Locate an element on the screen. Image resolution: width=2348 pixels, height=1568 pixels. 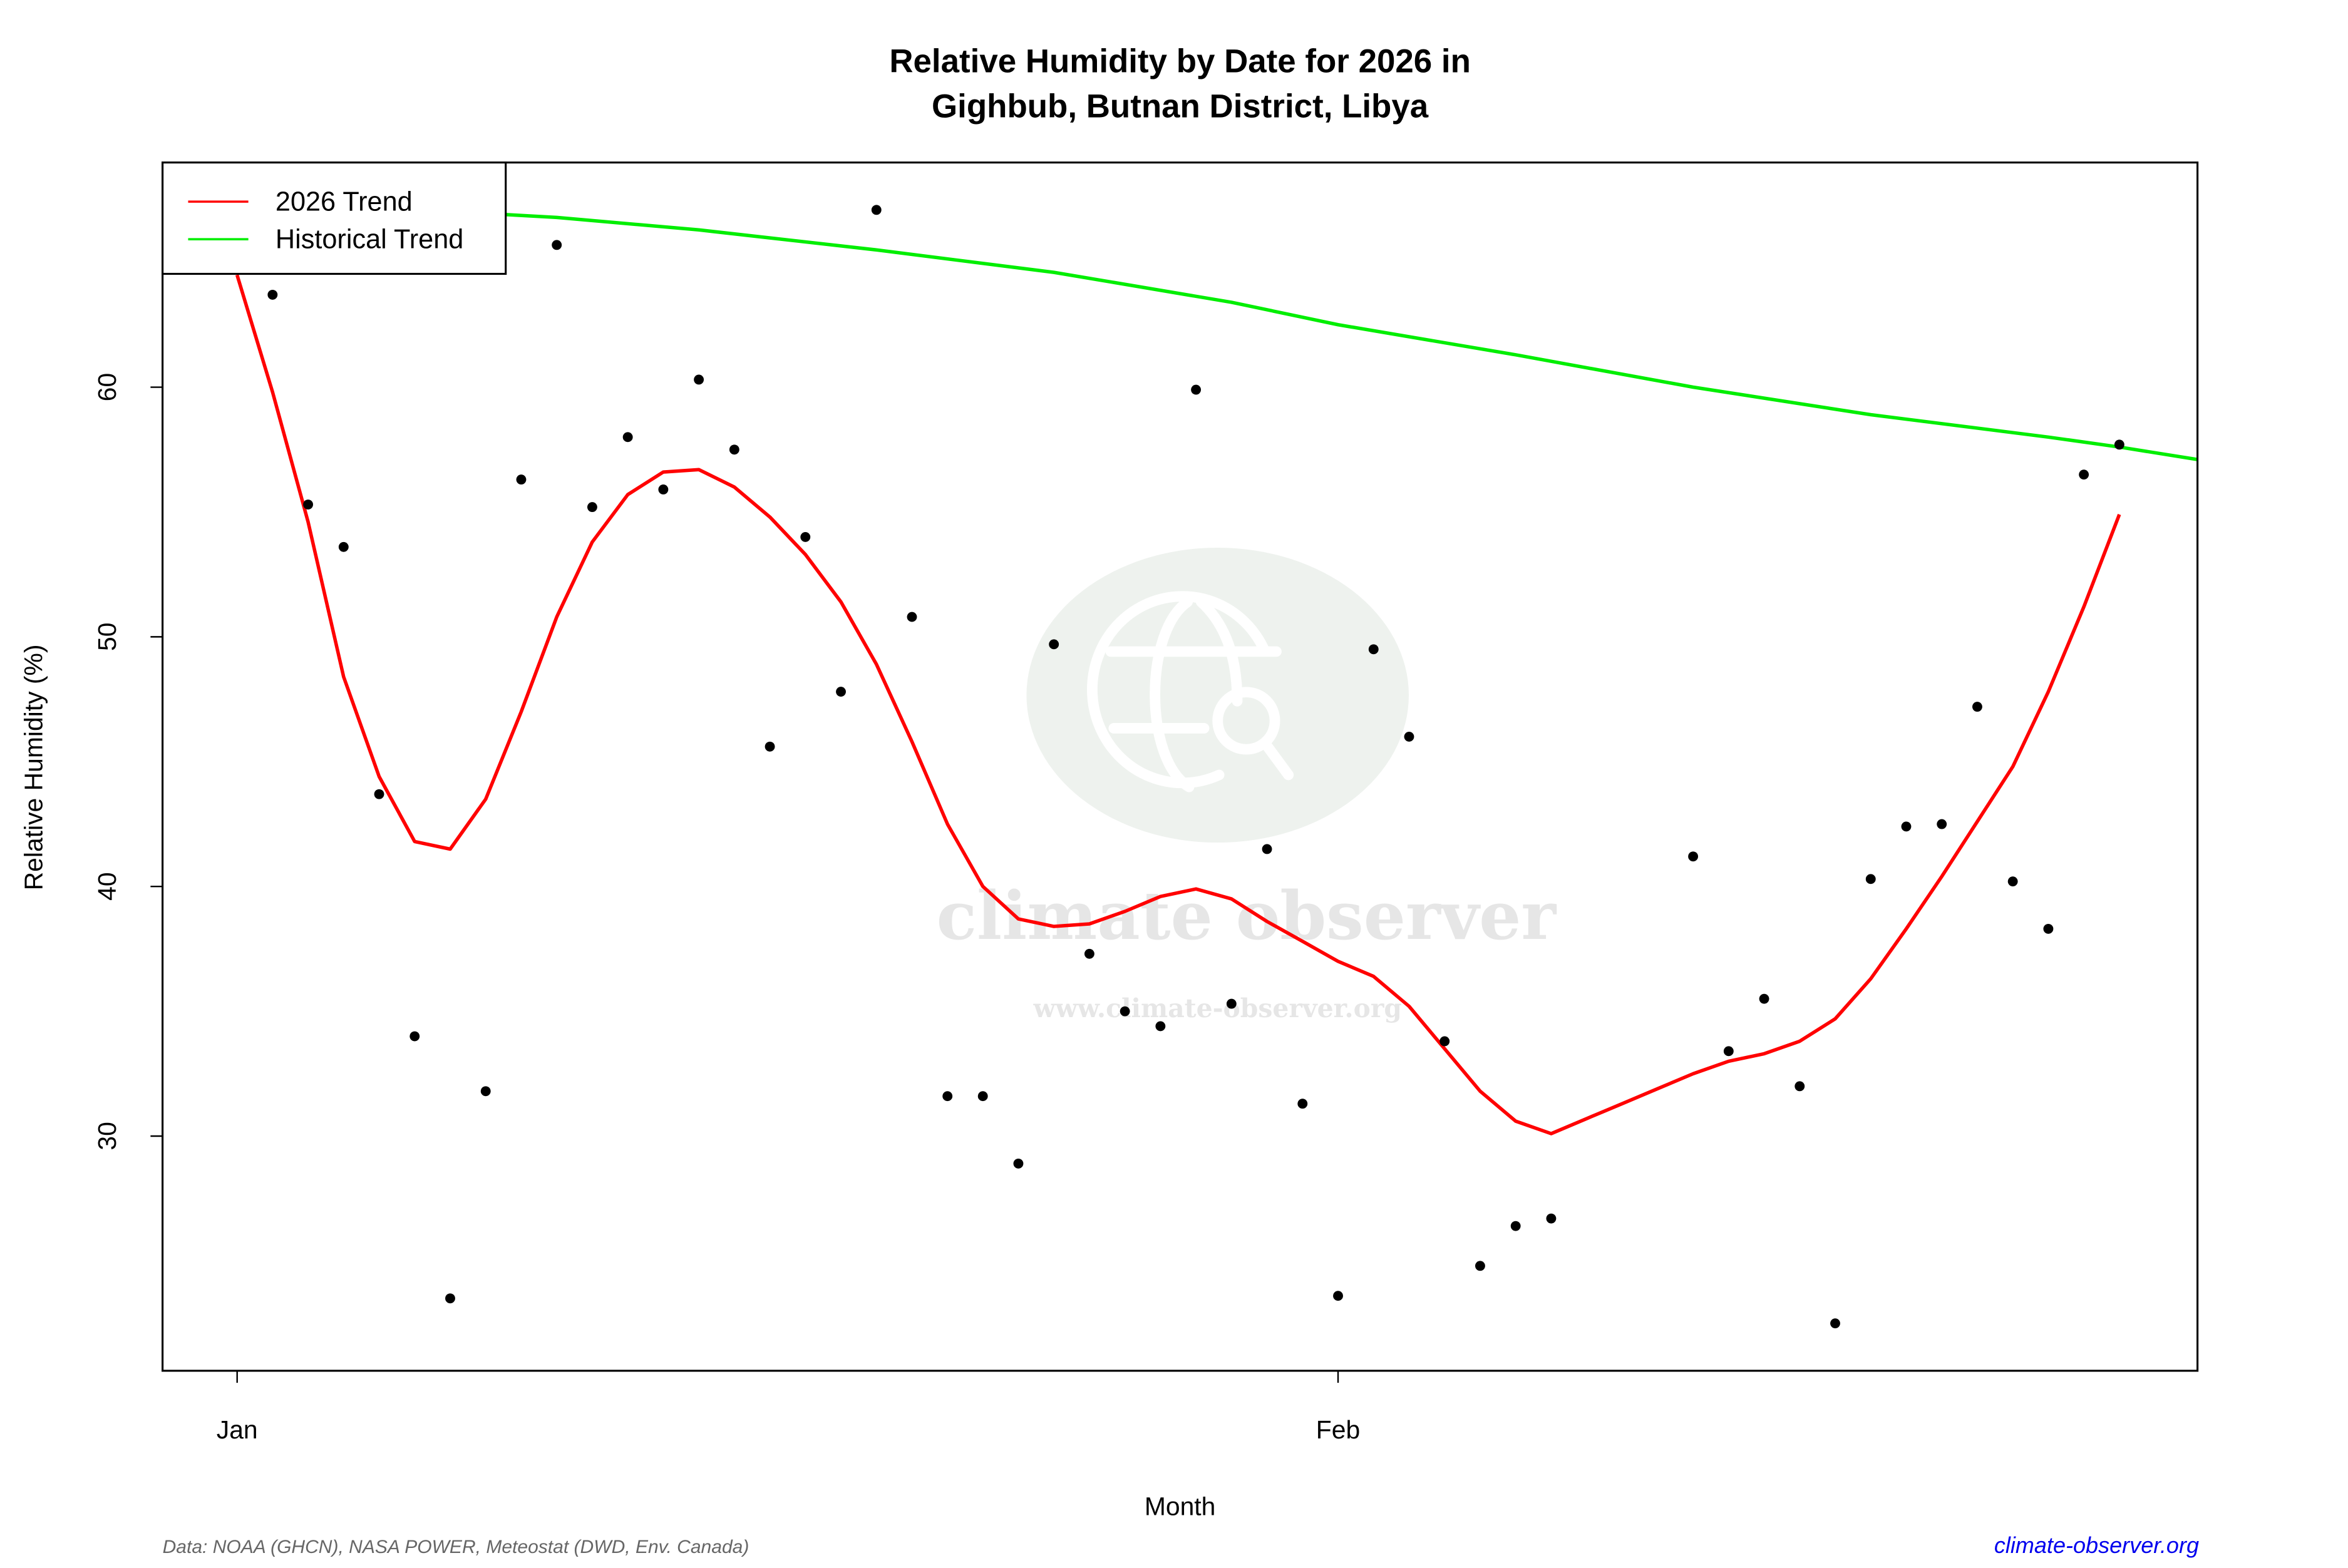
x-tick-label-jan: Jan is located at coordinates (237, 1430).